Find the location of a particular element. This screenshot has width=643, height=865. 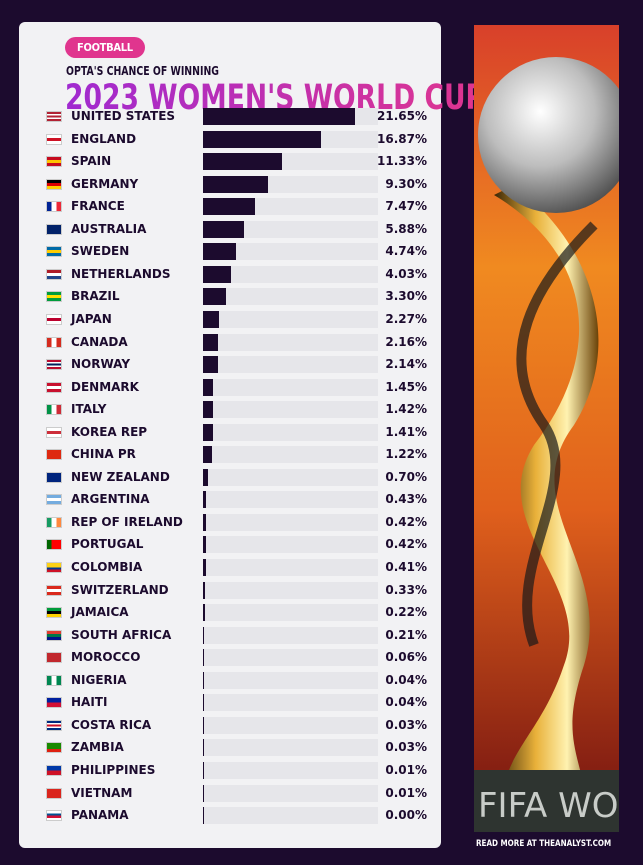

country-label: NEW ZEALAND is located at coordinates (120, 476).